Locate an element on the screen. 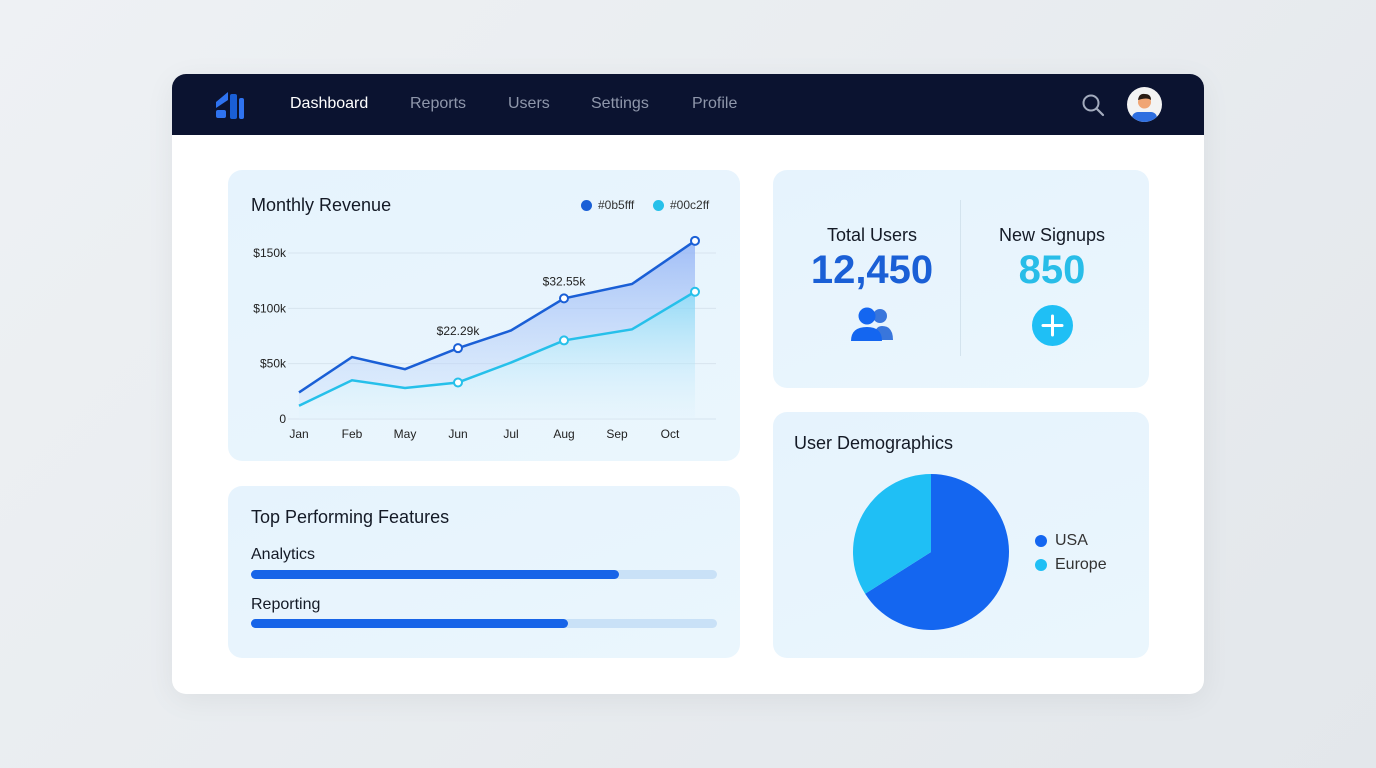 The height and width of the screenshot is (768, 1376). avatar is located at coordinates (1144, 104).